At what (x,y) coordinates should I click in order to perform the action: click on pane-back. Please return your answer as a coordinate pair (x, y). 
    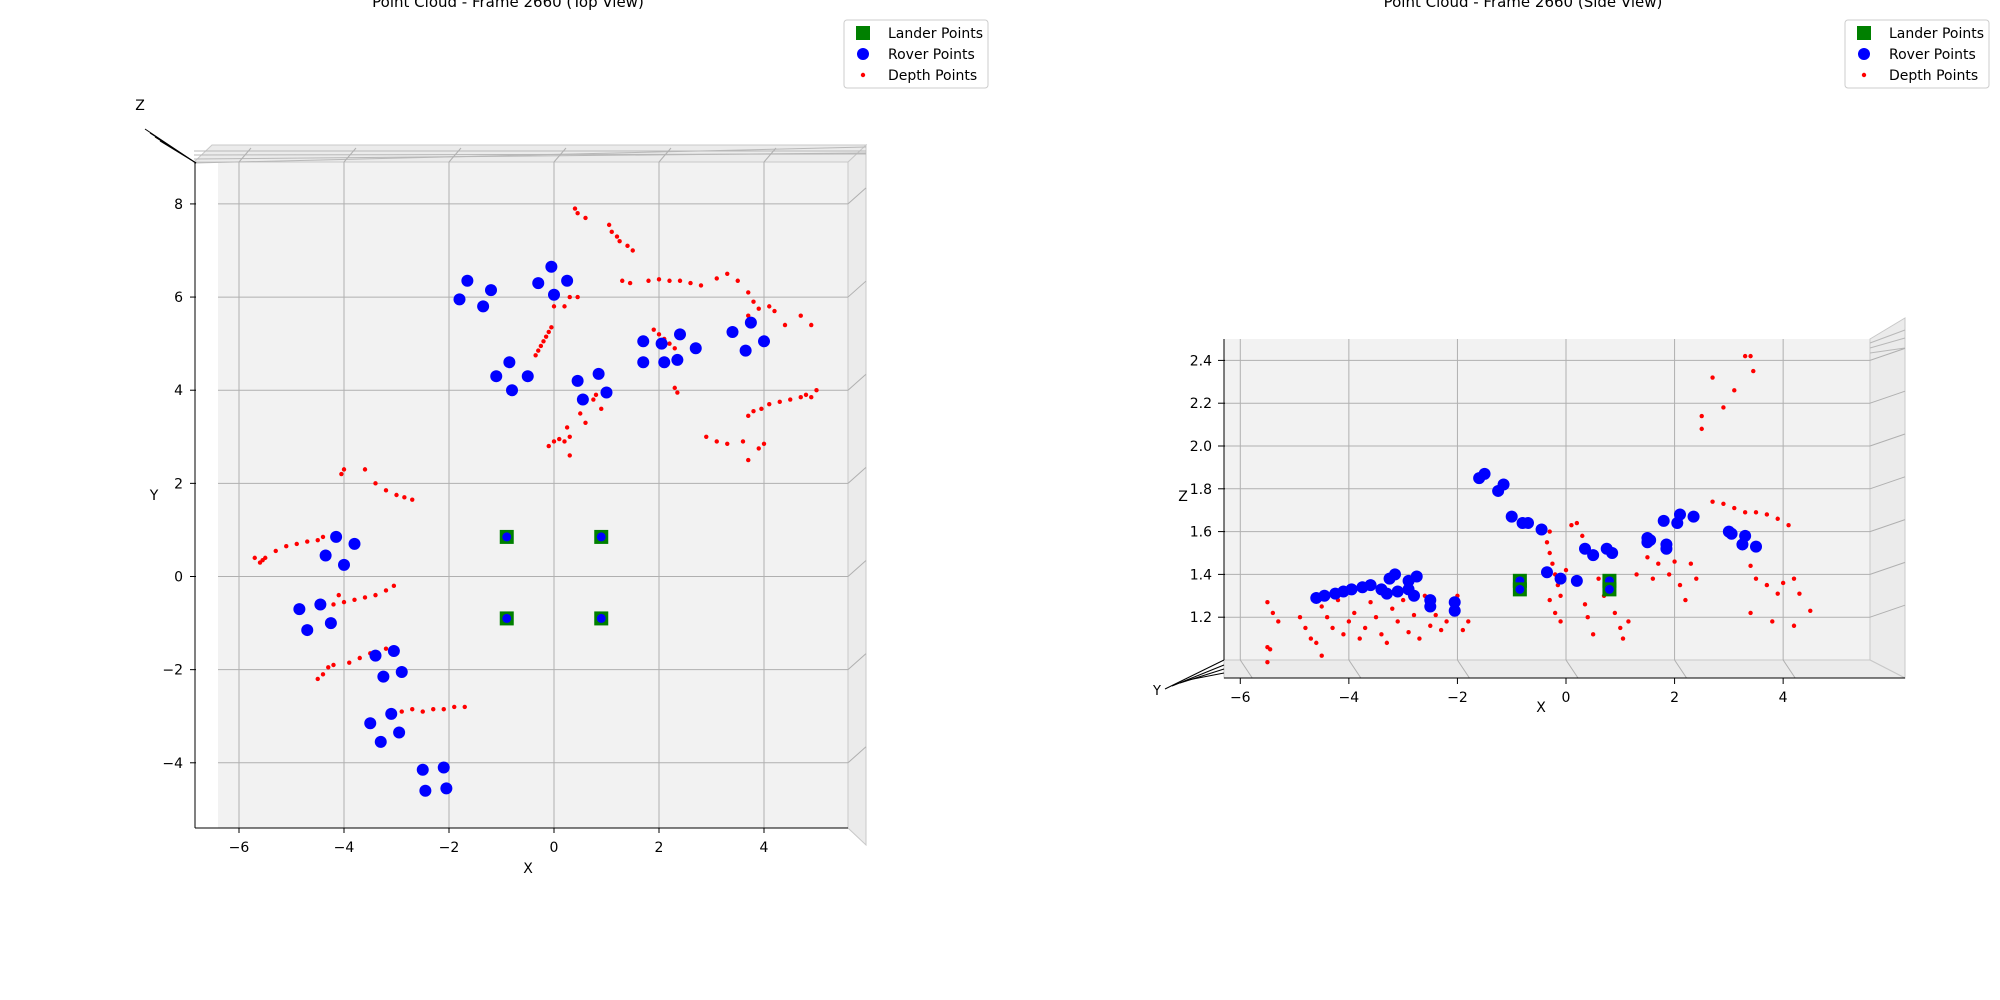
    Looking at the image, I should click on (1547, 499).